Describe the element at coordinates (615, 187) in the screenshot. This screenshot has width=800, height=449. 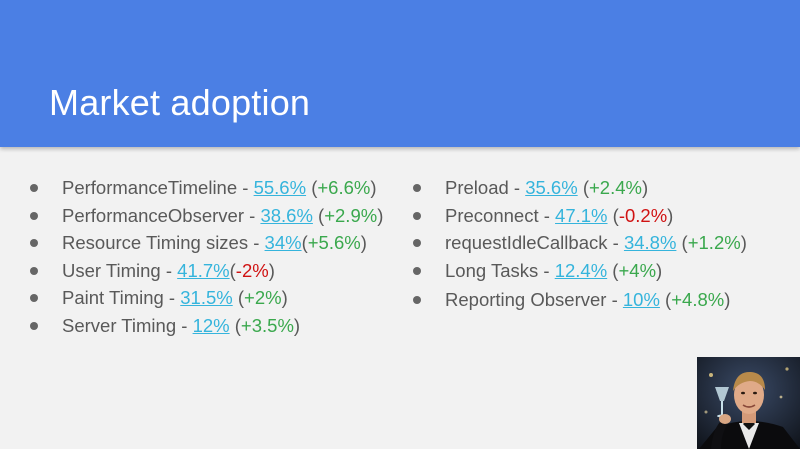
I see `change-value: +2.4%` at that location.